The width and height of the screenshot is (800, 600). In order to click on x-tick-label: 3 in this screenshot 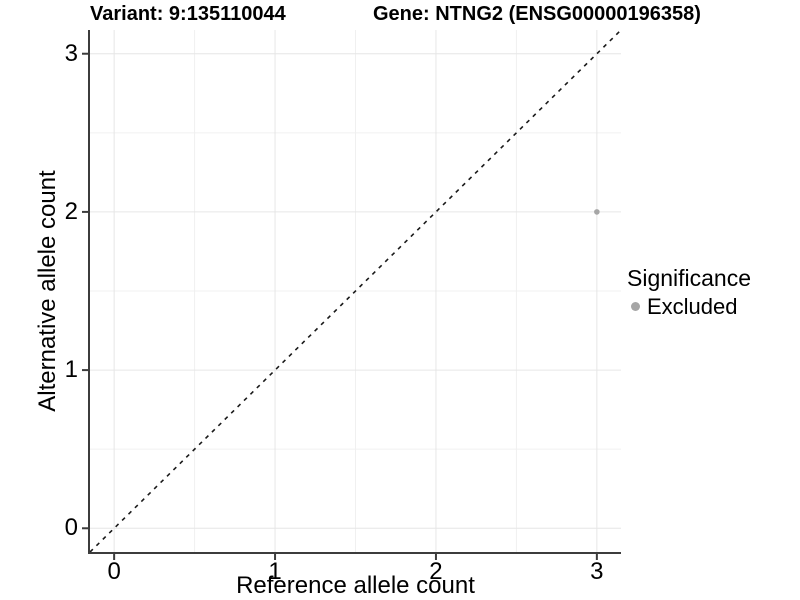, I will do `click(597, 571)`.